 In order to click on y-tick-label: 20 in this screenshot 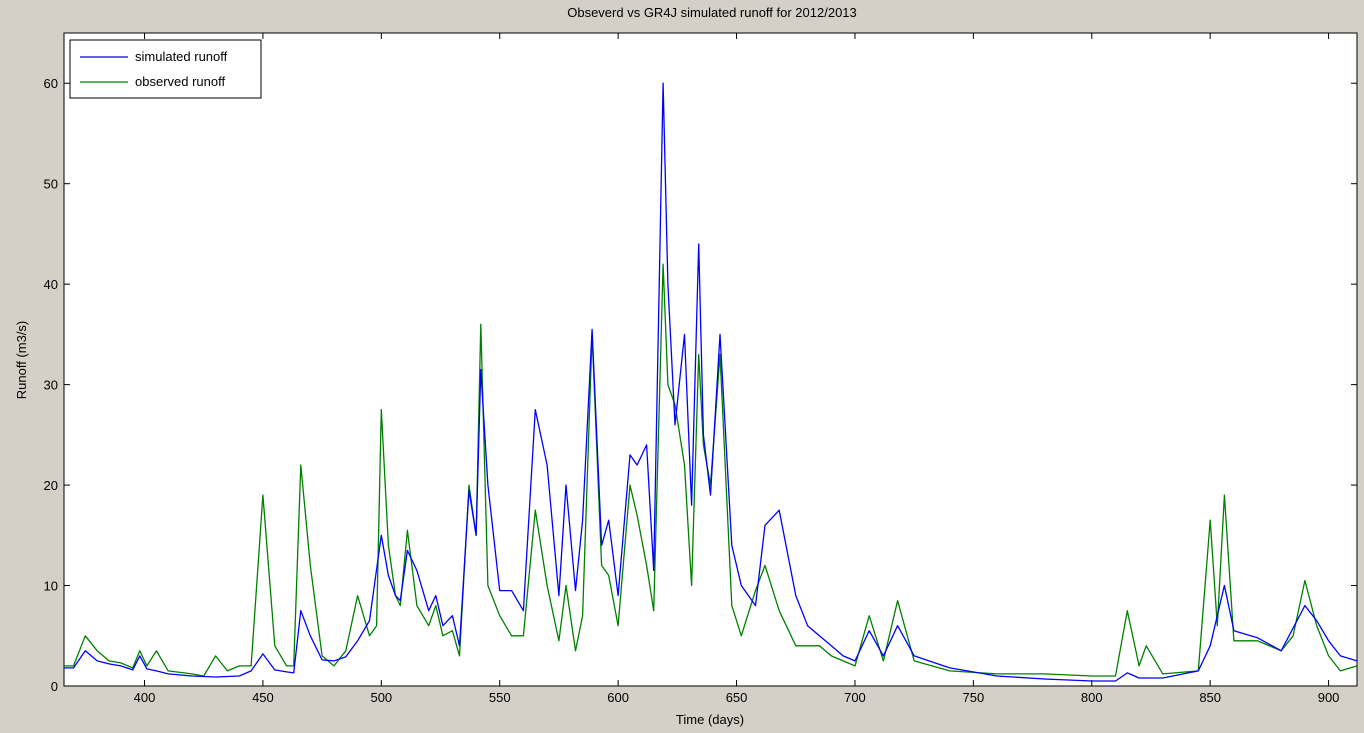, I will do `click(51, 485)`.